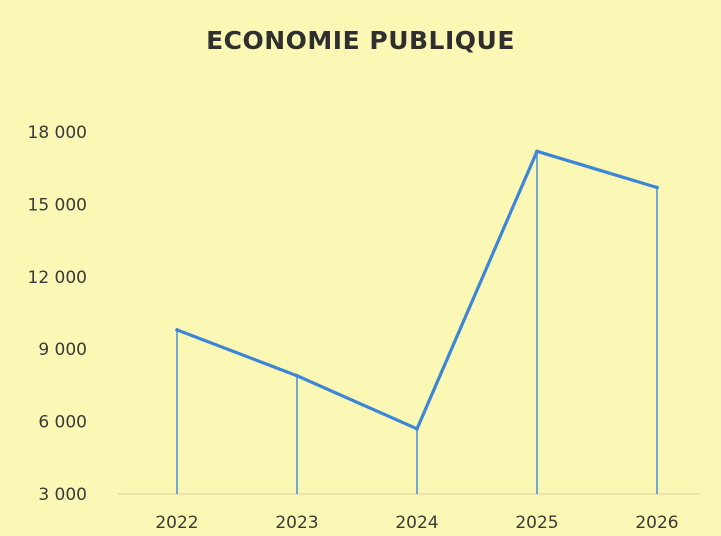  Describe the element at coordinates (296, 523) in the screenshot. I see `x-tick-label: 2023` at that location.